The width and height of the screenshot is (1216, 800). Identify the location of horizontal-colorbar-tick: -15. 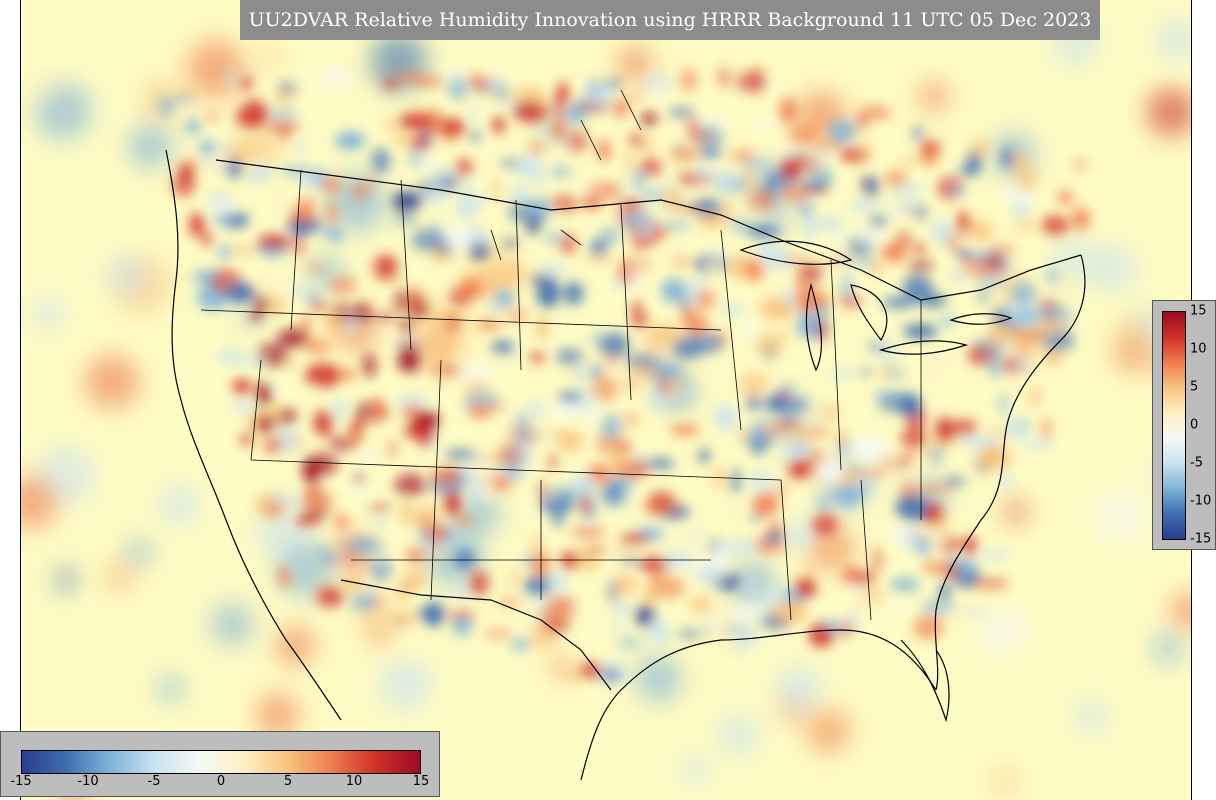
(21, 781).